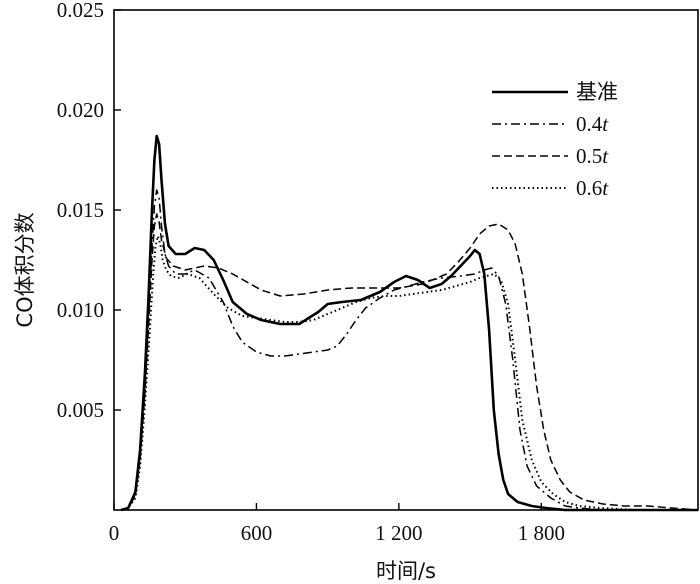 This screenshot has height=584, width=700. What do you see at coordinates (398, 533) in the screenshot?
I see `x-tick-label: 1 200` at bounding box center [398, 533].